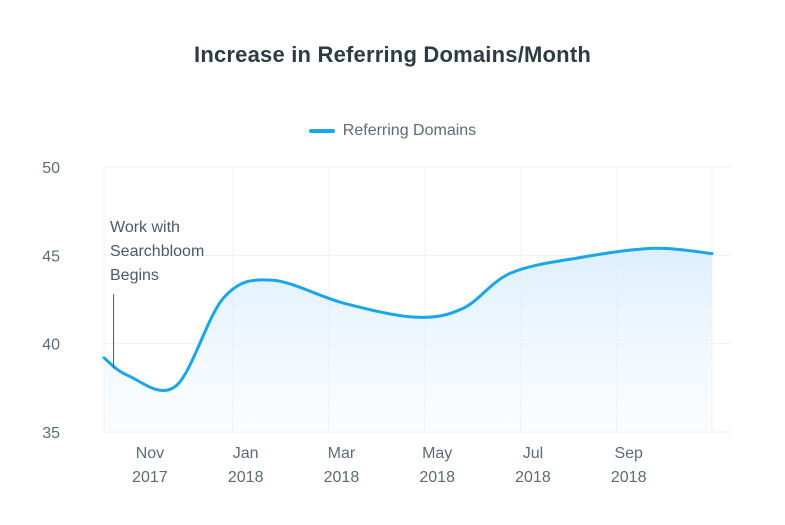 Image resolution: width=785 pixels, height=525 pixels. I want to click on x-tick-month: Sep, so click(628, 453).